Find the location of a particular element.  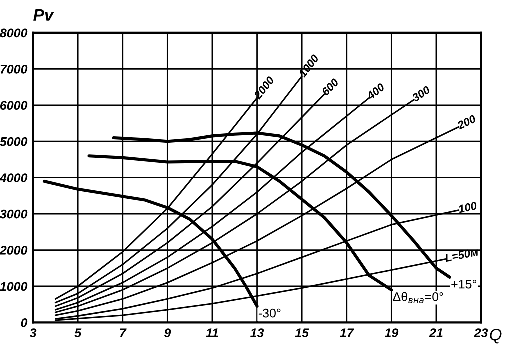

x-tick-label: 15 is located at coordinates (302, 333).